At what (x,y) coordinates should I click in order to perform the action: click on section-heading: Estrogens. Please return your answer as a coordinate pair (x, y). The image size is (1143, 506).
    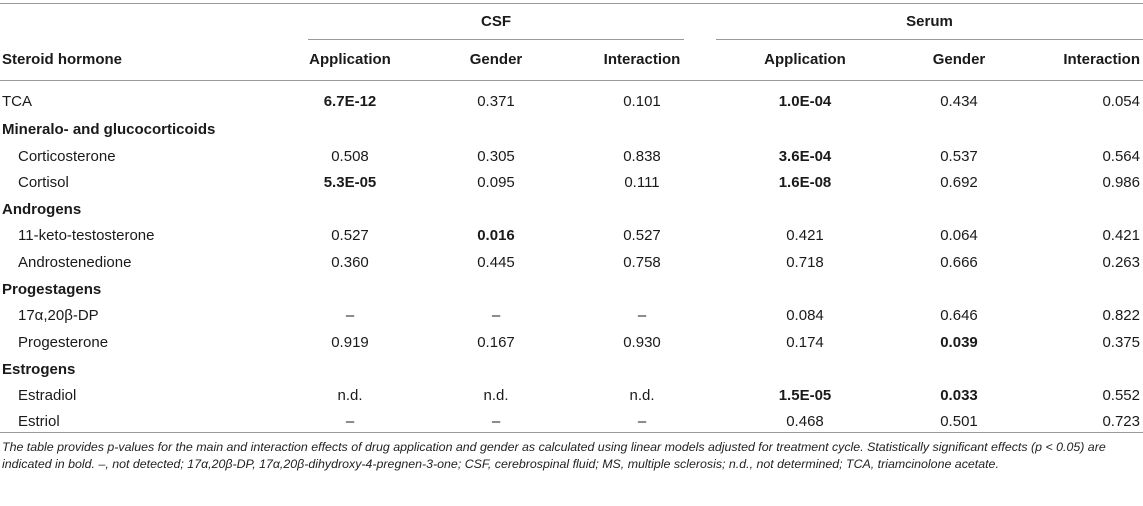
    Looking at the image, I should click on (39, 369).